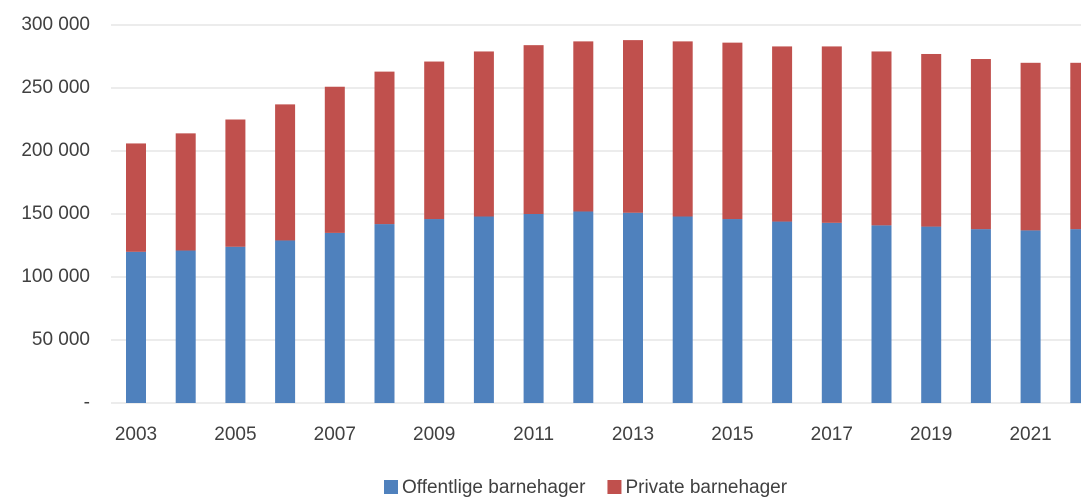 The width and height of the screenshot is (1081, 498). What do you see at coordinates (55, 24) in the screenshot?
I see `y-tick-label: 300 000` at bounding box center [55, 24].